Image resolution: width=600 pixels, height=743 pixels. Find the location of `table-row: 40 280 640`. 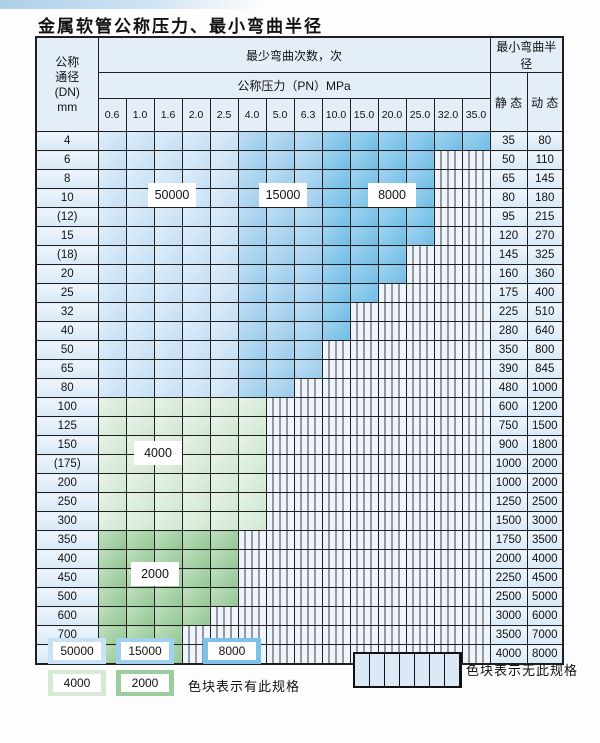

table-row: 40 280 640 is located at coordinates (299, 331).